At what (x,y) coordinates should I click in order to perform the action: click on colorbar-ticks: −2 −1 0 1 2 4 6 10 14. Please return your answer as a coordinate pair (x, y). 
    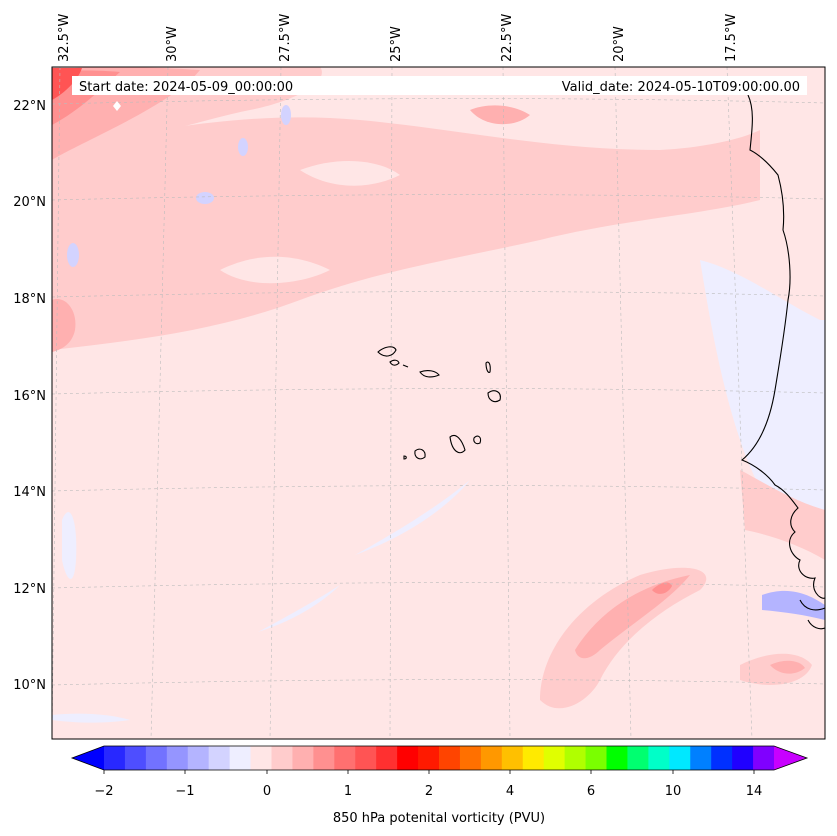
    Looking at the image, I should click on (428, 791).